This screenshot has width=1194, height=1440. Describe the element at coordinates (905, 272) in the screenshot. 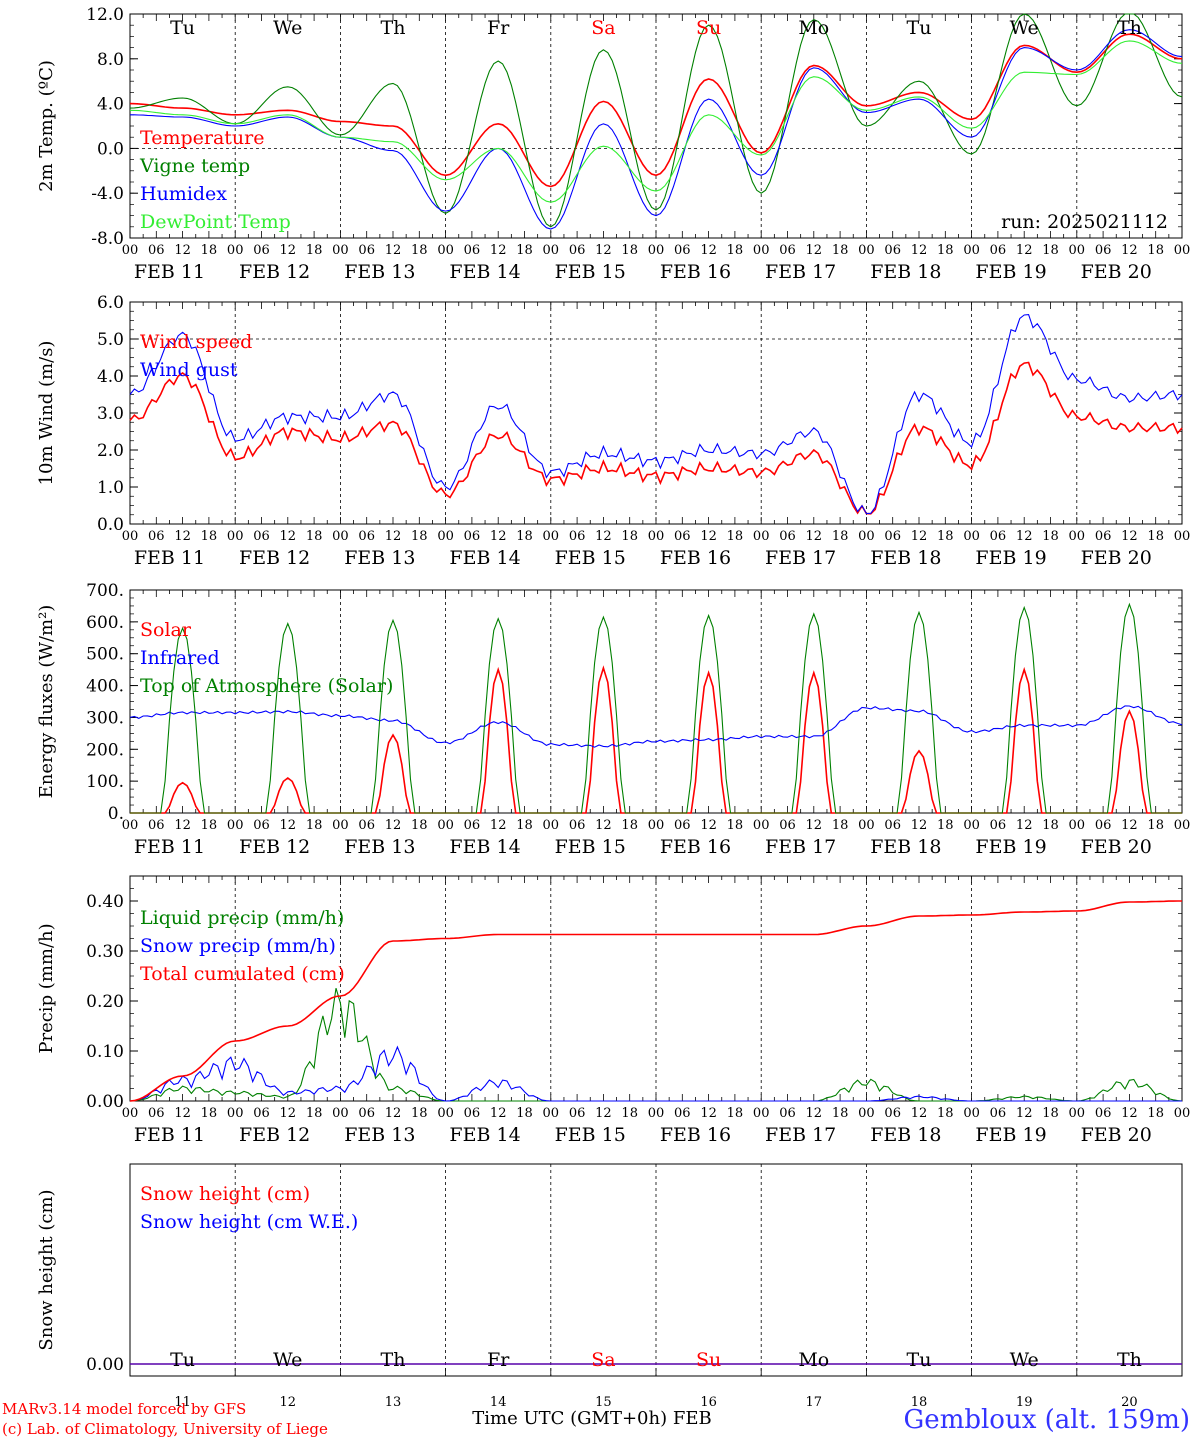

I see `date-label: FEB 18` at that location.